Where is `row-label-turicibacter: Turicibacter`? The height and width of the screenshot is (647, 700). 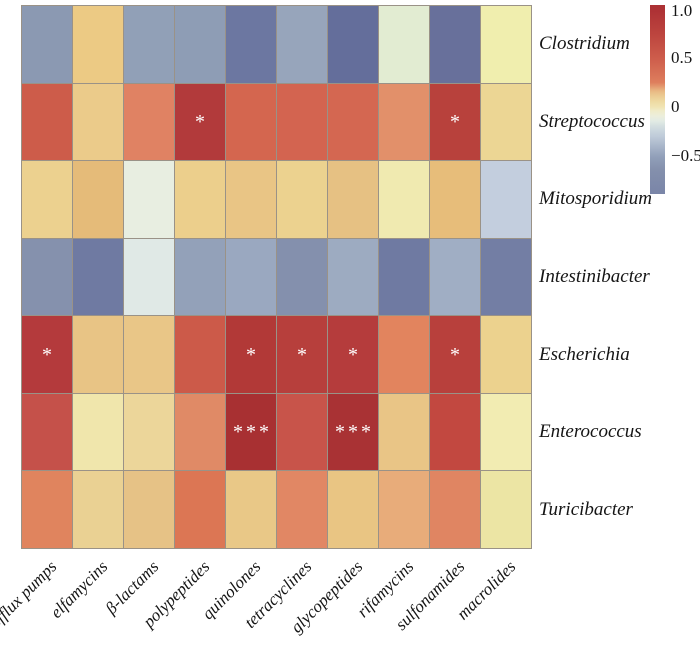 row-label-turicibacter: Turicibacter is located at coordinates (586, 509).